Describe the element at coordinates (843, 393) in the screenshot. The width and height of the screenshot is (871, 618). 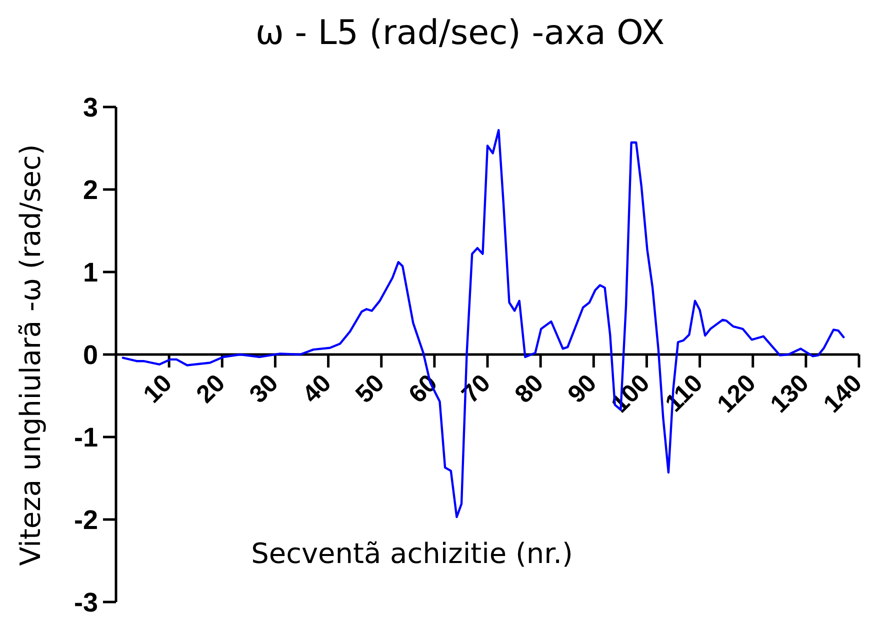
I see `x-tick-label: 140` at that location.